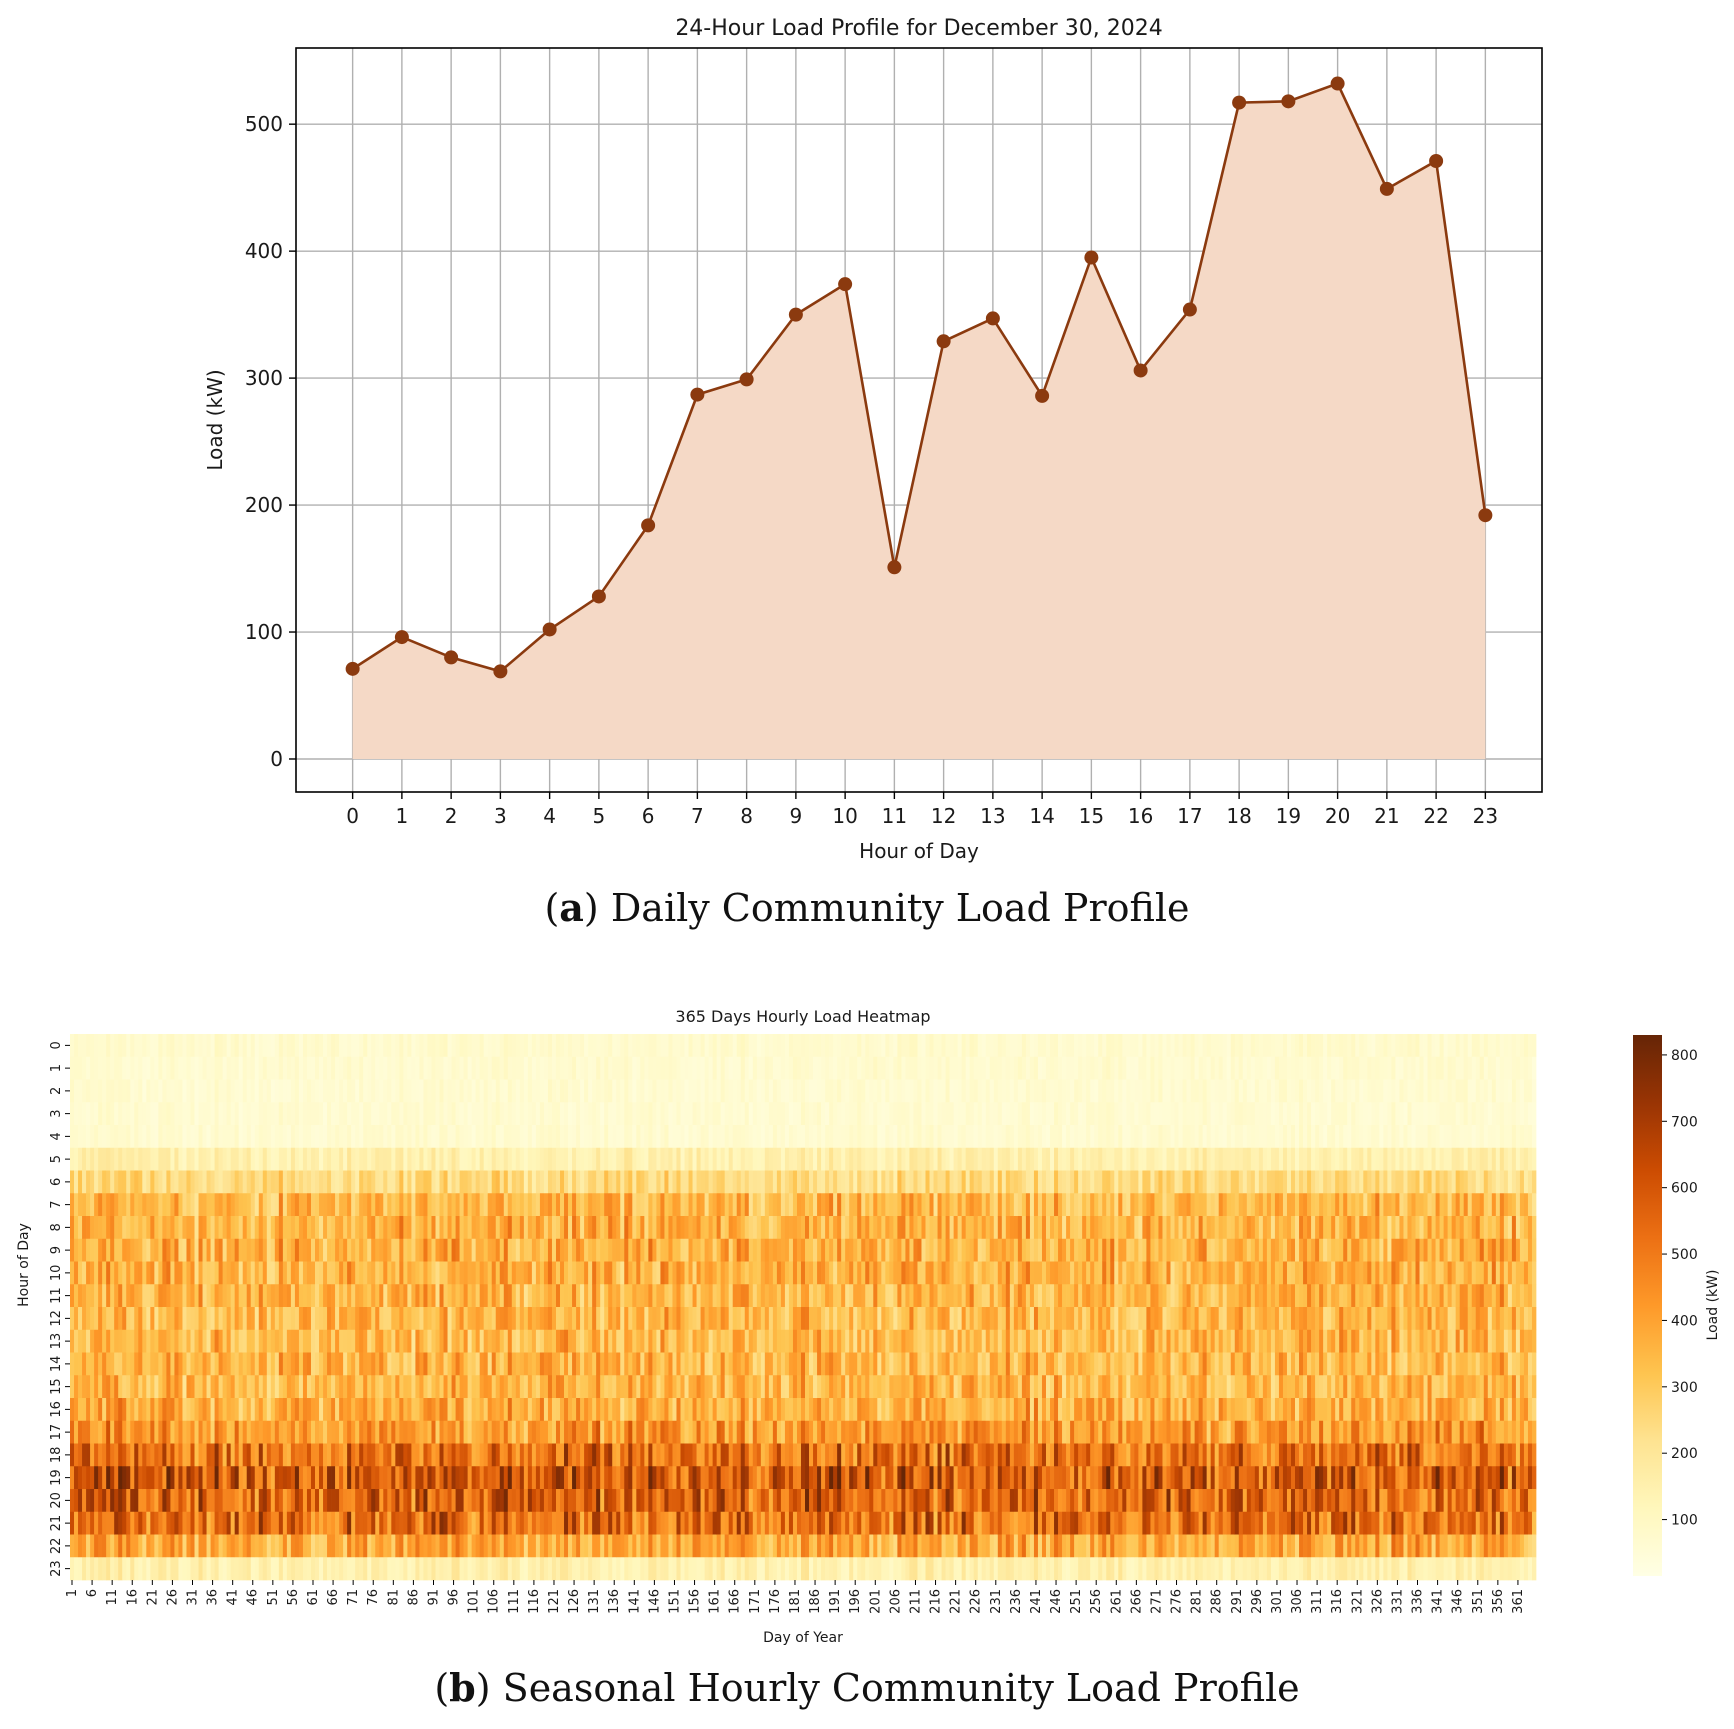  I want to click on y-tick-label: 0, so click(276, 759).